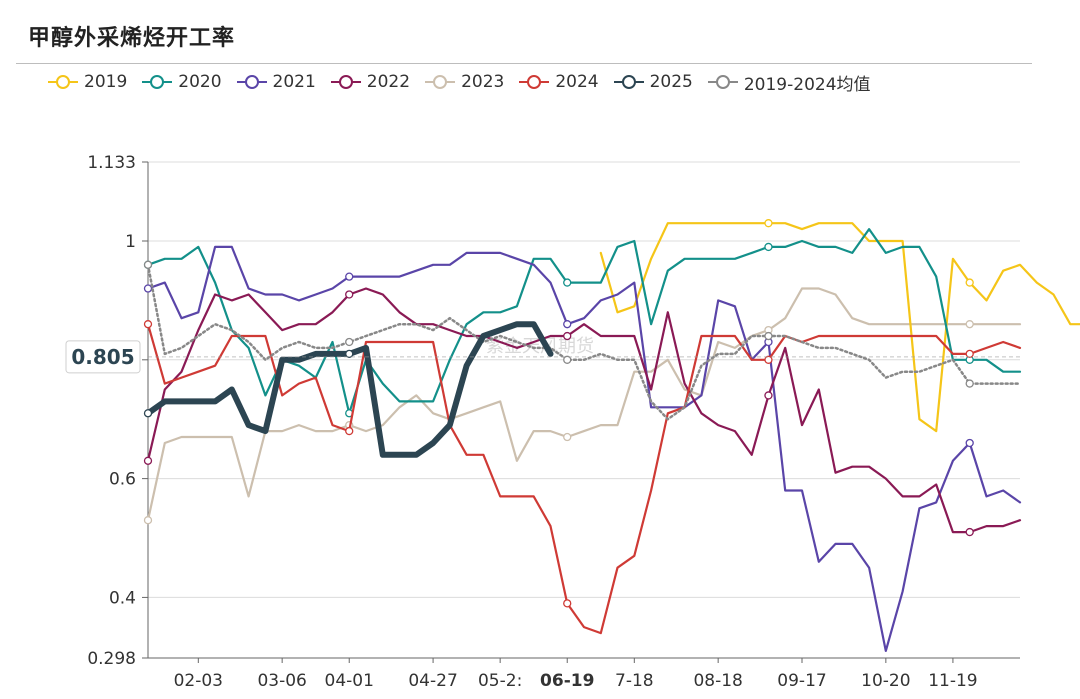 Image resolution: width=1080 pixels, height=699 pixels. Describe the element at coordinates (111, 659) in the screenshot. I see `y-tick-label: 0.298` at that location.